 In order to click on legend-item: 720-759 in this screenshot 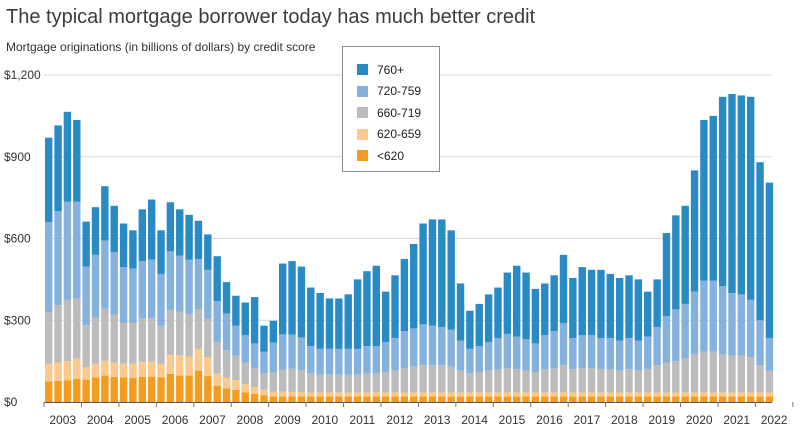, I will do `click(398, 92)`.